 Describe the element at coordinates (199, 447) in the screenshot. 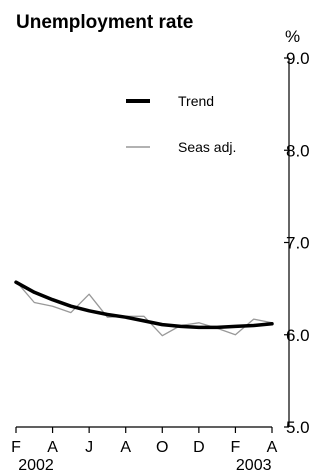

I see `x-tick-label: D` at that location.